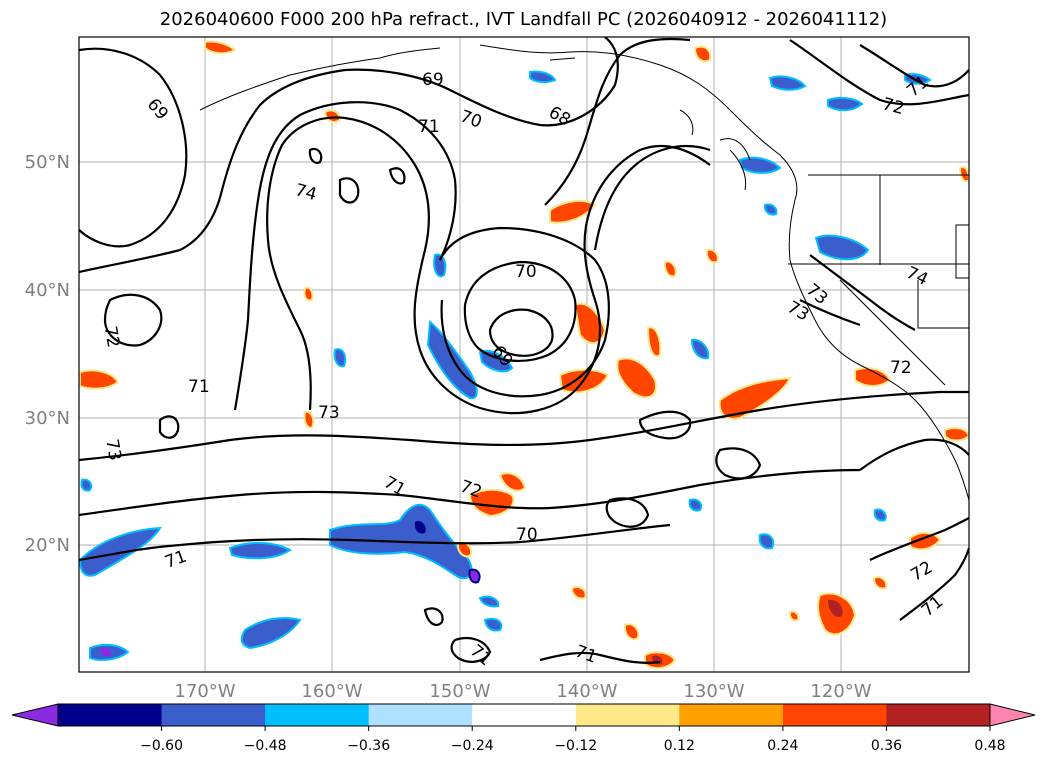  Describe the element at coordinates (35, 715) in the screenshot. I see `colorbar-extend-left` at that location.